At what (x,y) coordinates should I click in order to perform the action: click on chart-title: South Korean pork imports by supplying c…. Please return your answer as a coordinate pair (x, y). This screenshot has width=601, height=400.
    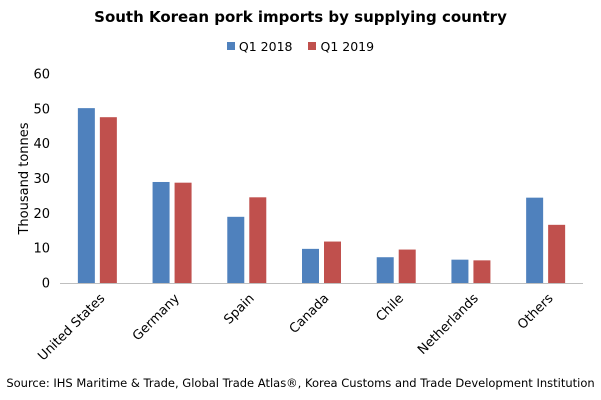
    Looking at the image, I should click on (300, 17).